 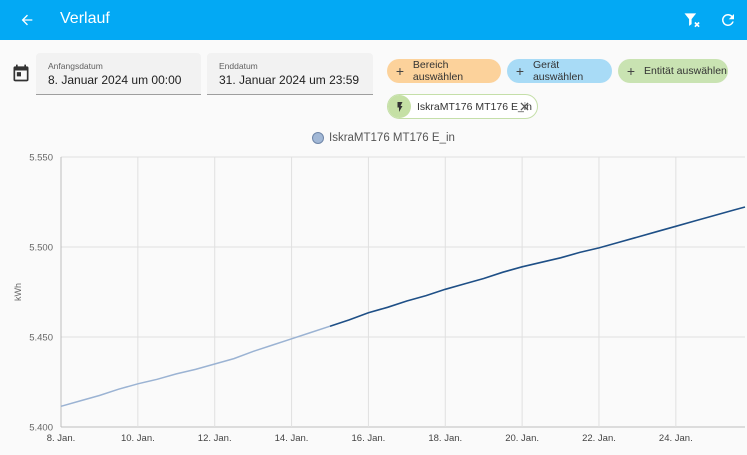 What do you see at coordinates (41, 248) in the screenshot?
I see `y-tick-label: 5.500` at bounding box center [41, 248].